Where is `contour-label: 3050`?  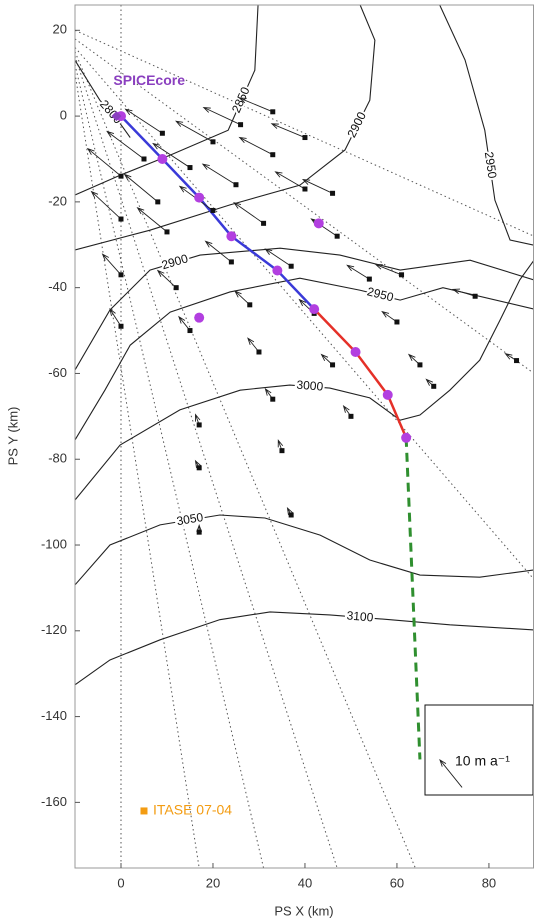 contour-label: 3050 is located at coordinates (190, 519).